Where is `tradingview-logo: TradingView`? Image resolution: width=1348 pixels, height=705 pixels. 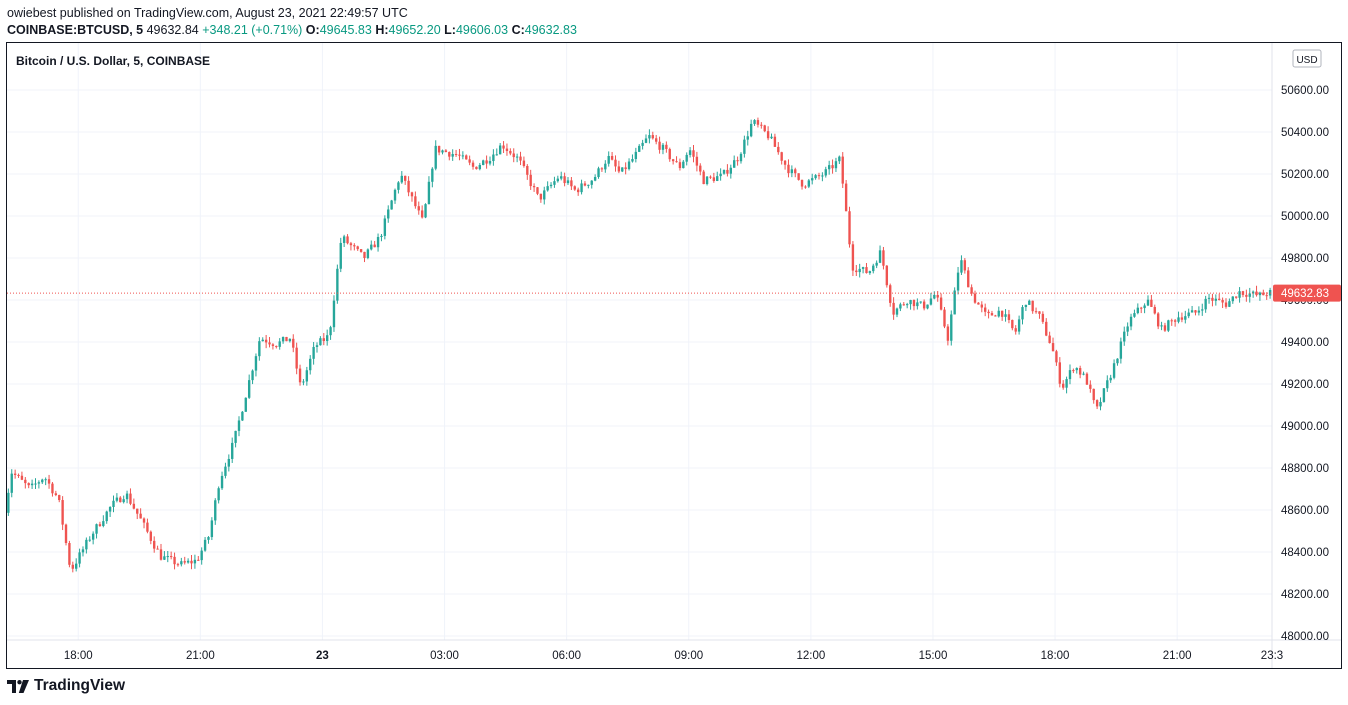 tradingview-logo: TradingView is located at coordinates (66, 686).